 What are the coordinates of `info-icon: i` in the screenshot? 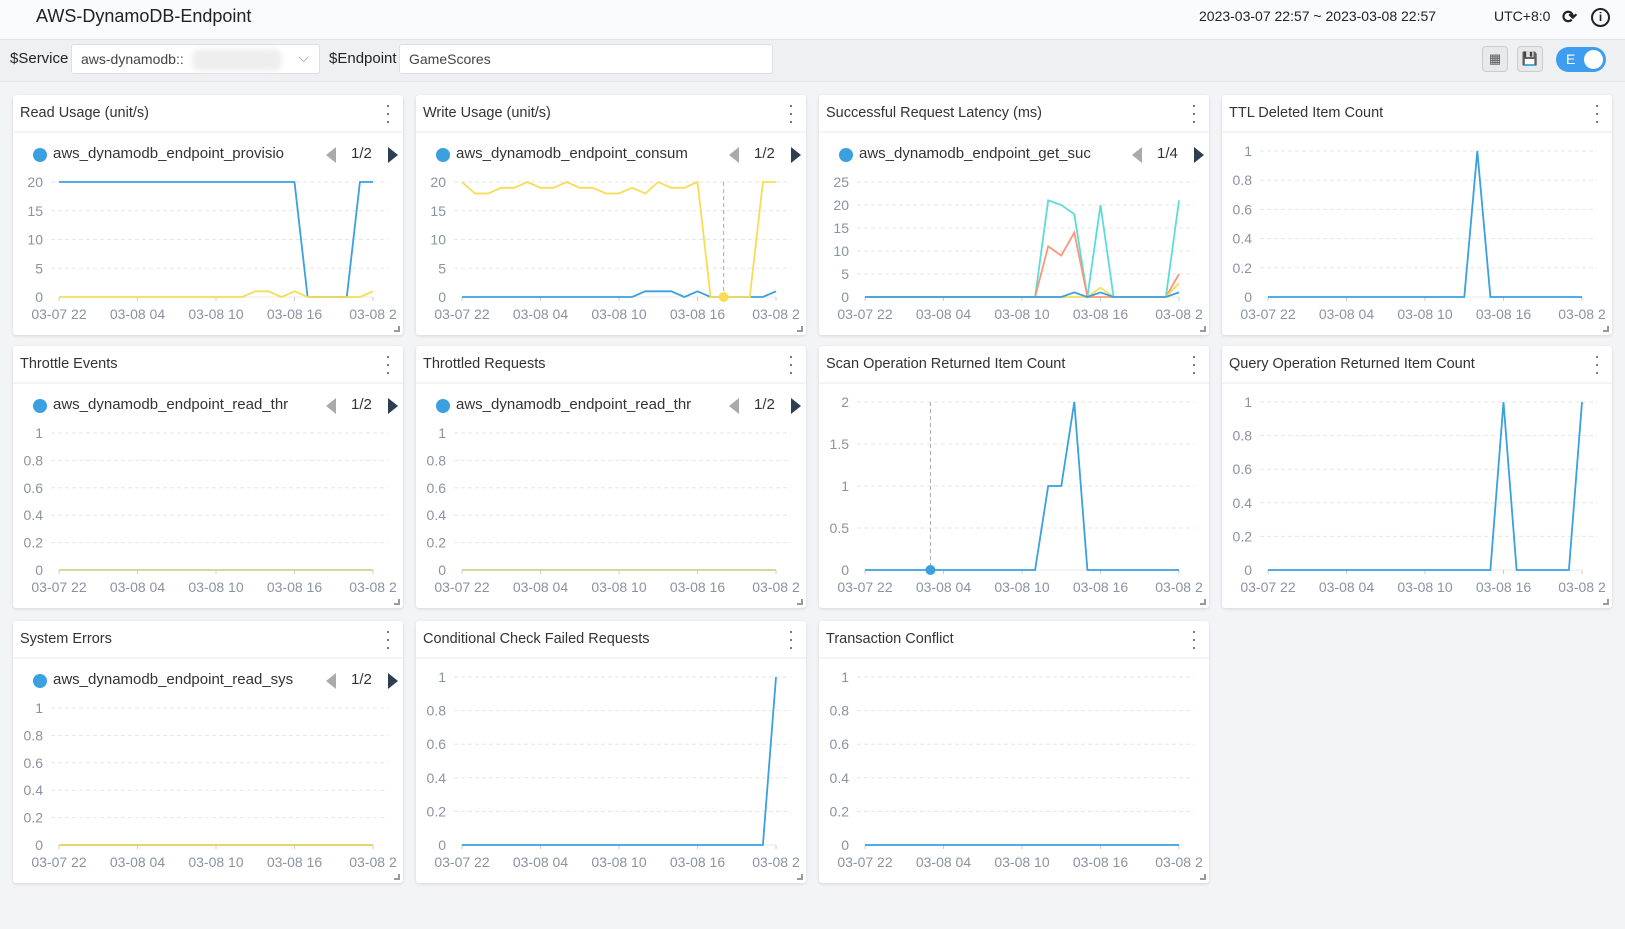 It's located at (1600, 17).